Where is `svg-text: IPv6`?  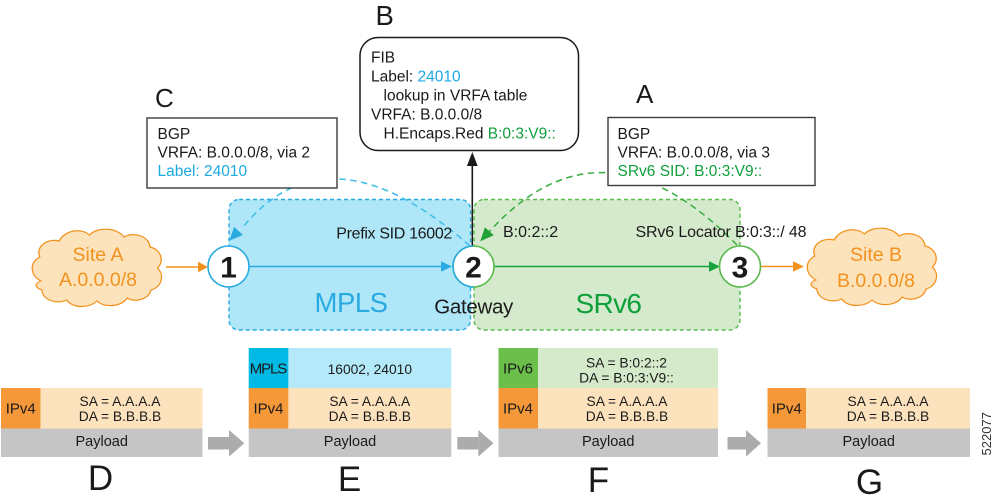 svg-text: IPv6 is located at coordinates (518, 369).